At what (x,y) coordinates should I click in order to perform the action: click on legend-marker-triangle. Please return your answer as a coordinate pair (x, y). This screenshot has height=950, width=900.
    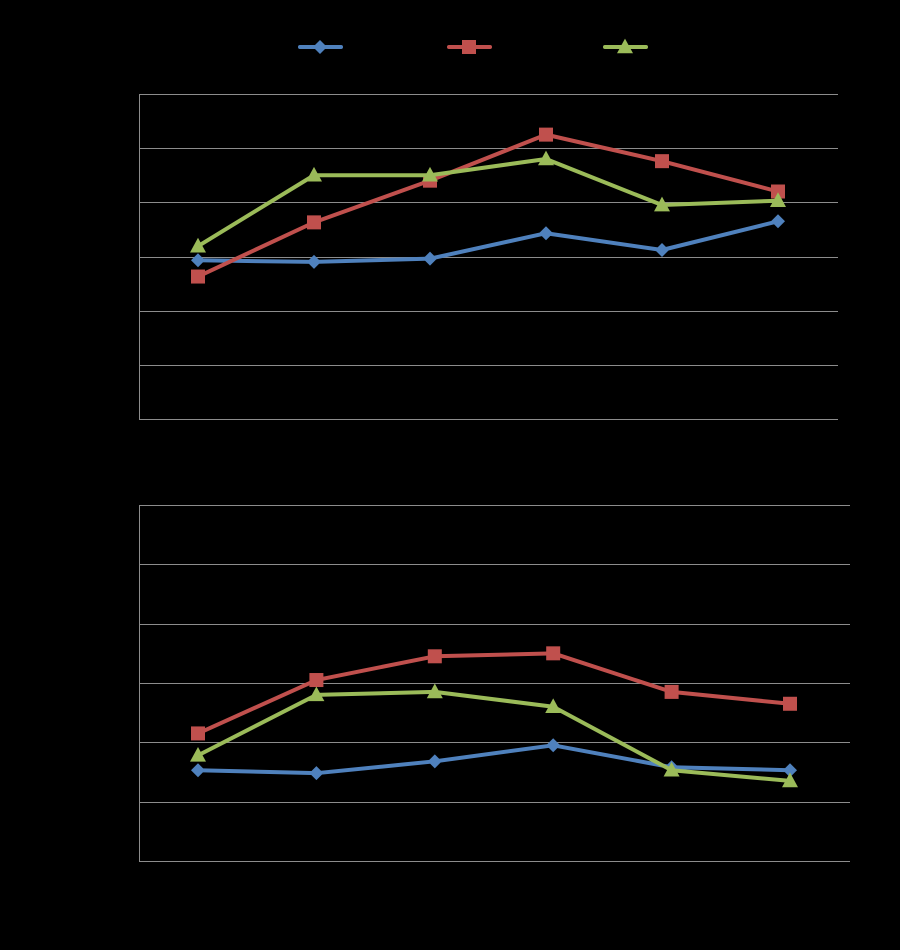
    Looking at the image, I should click on (625, 46).